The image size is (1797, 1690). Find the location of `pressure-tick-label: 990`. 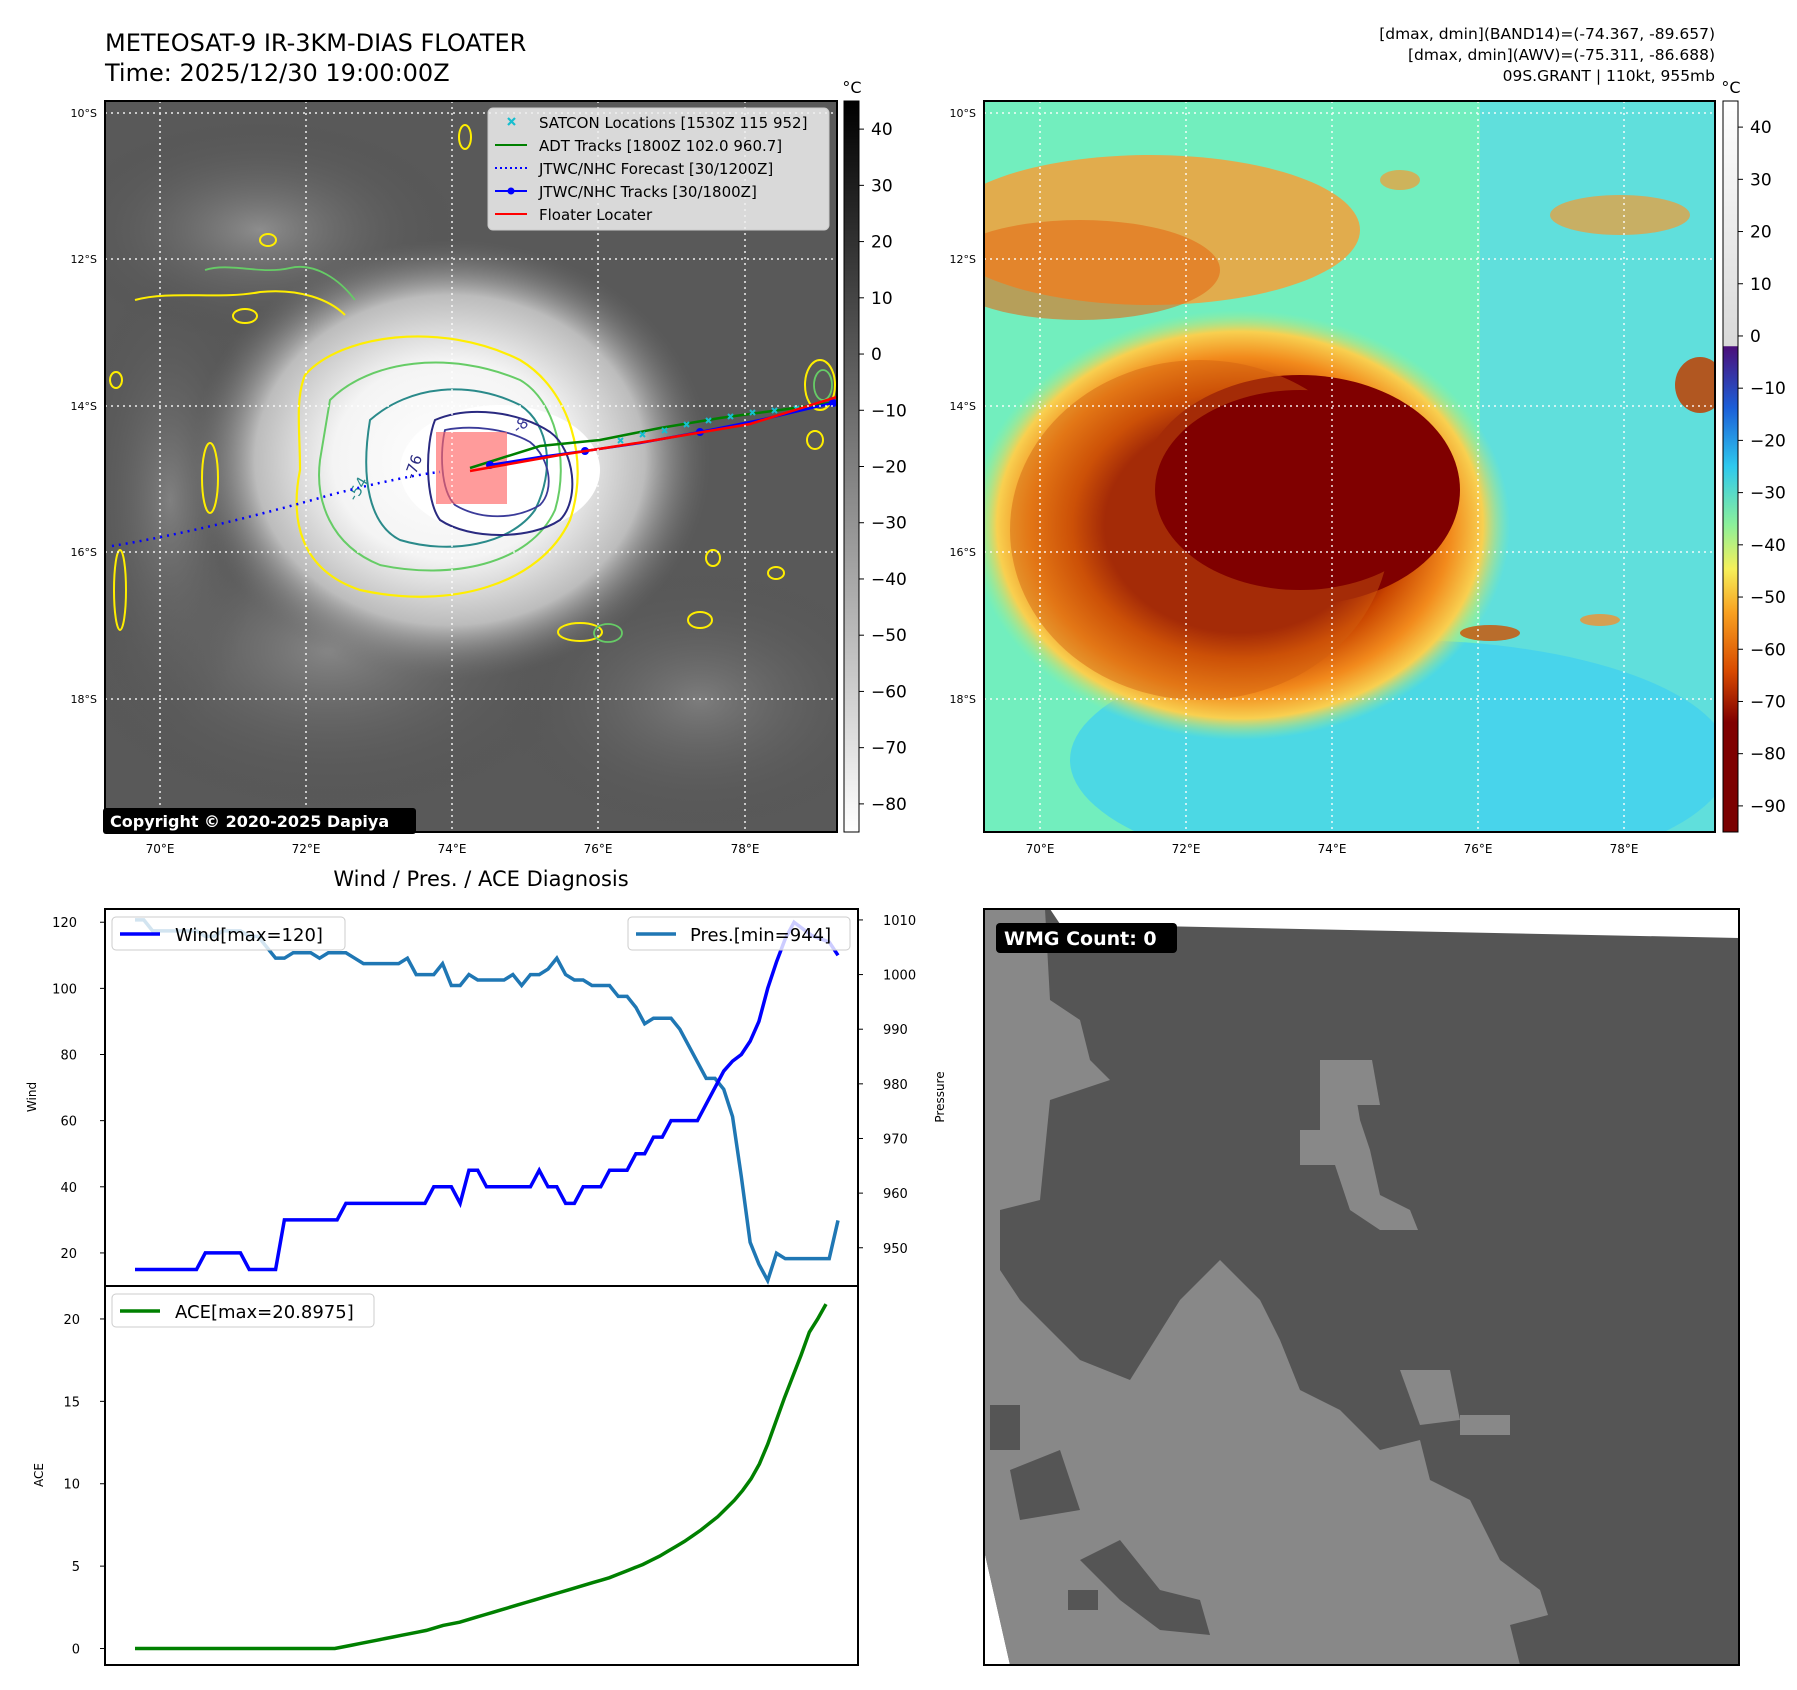

pressure-tick-label: 990 is located at coordinates (895, 1030).